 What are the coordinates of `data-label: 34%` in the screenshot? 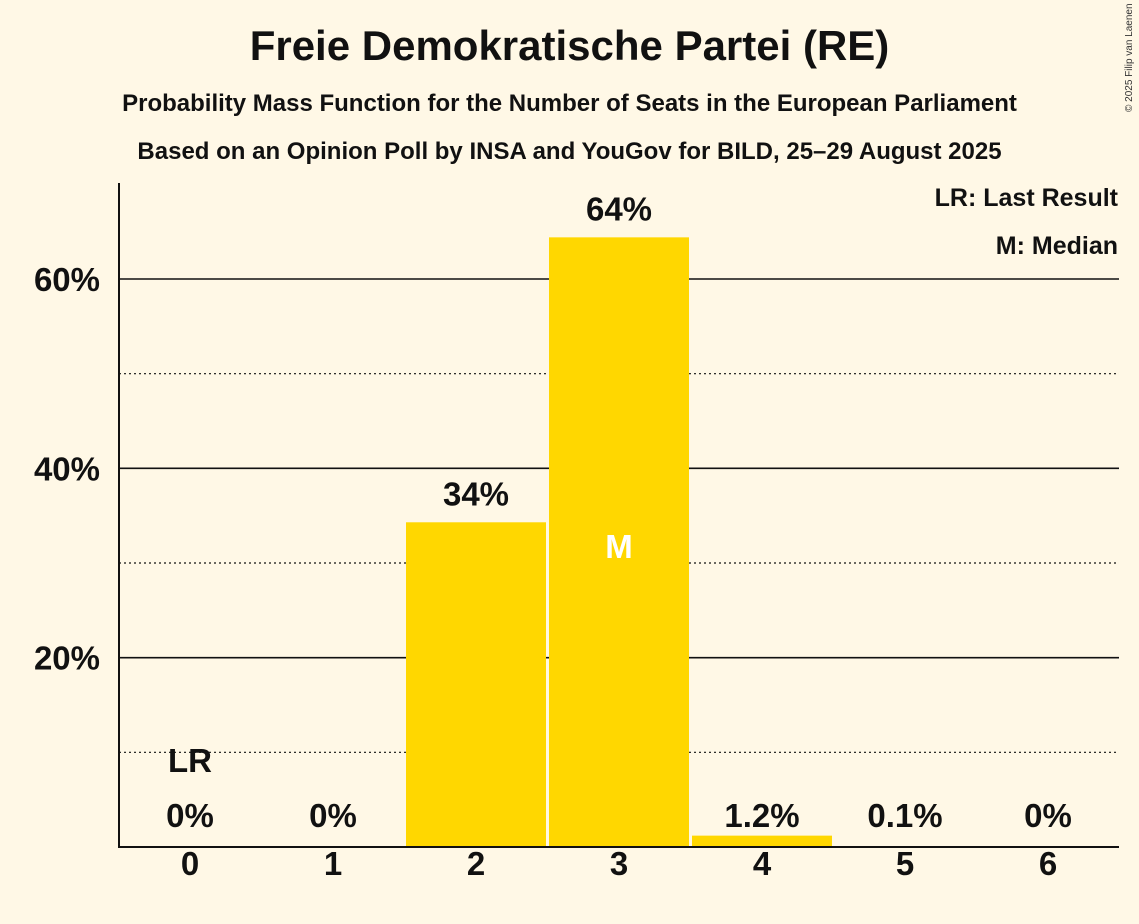 It's located at (476, 493).